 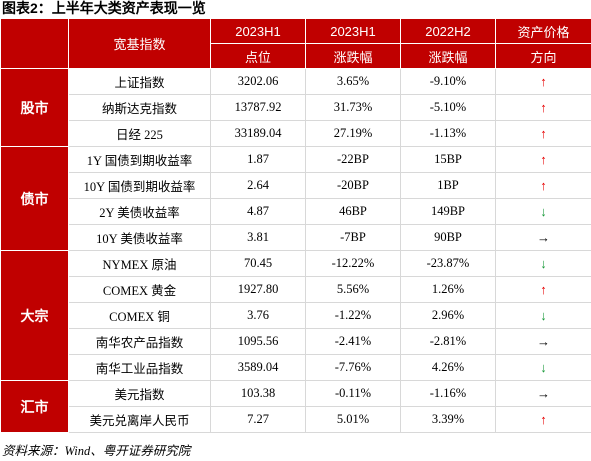 I want to click on data-row: 汇市 美元指数 103.38 -0.11% -1.16% →, so click(x=295, y=406).